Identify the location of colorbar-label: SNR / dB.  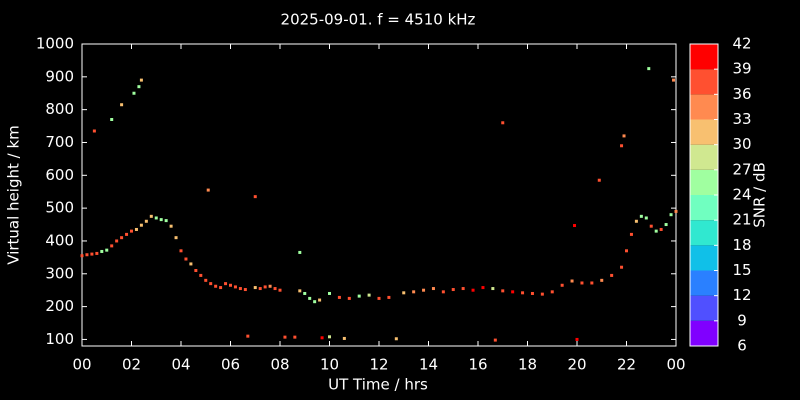
(760, 195).